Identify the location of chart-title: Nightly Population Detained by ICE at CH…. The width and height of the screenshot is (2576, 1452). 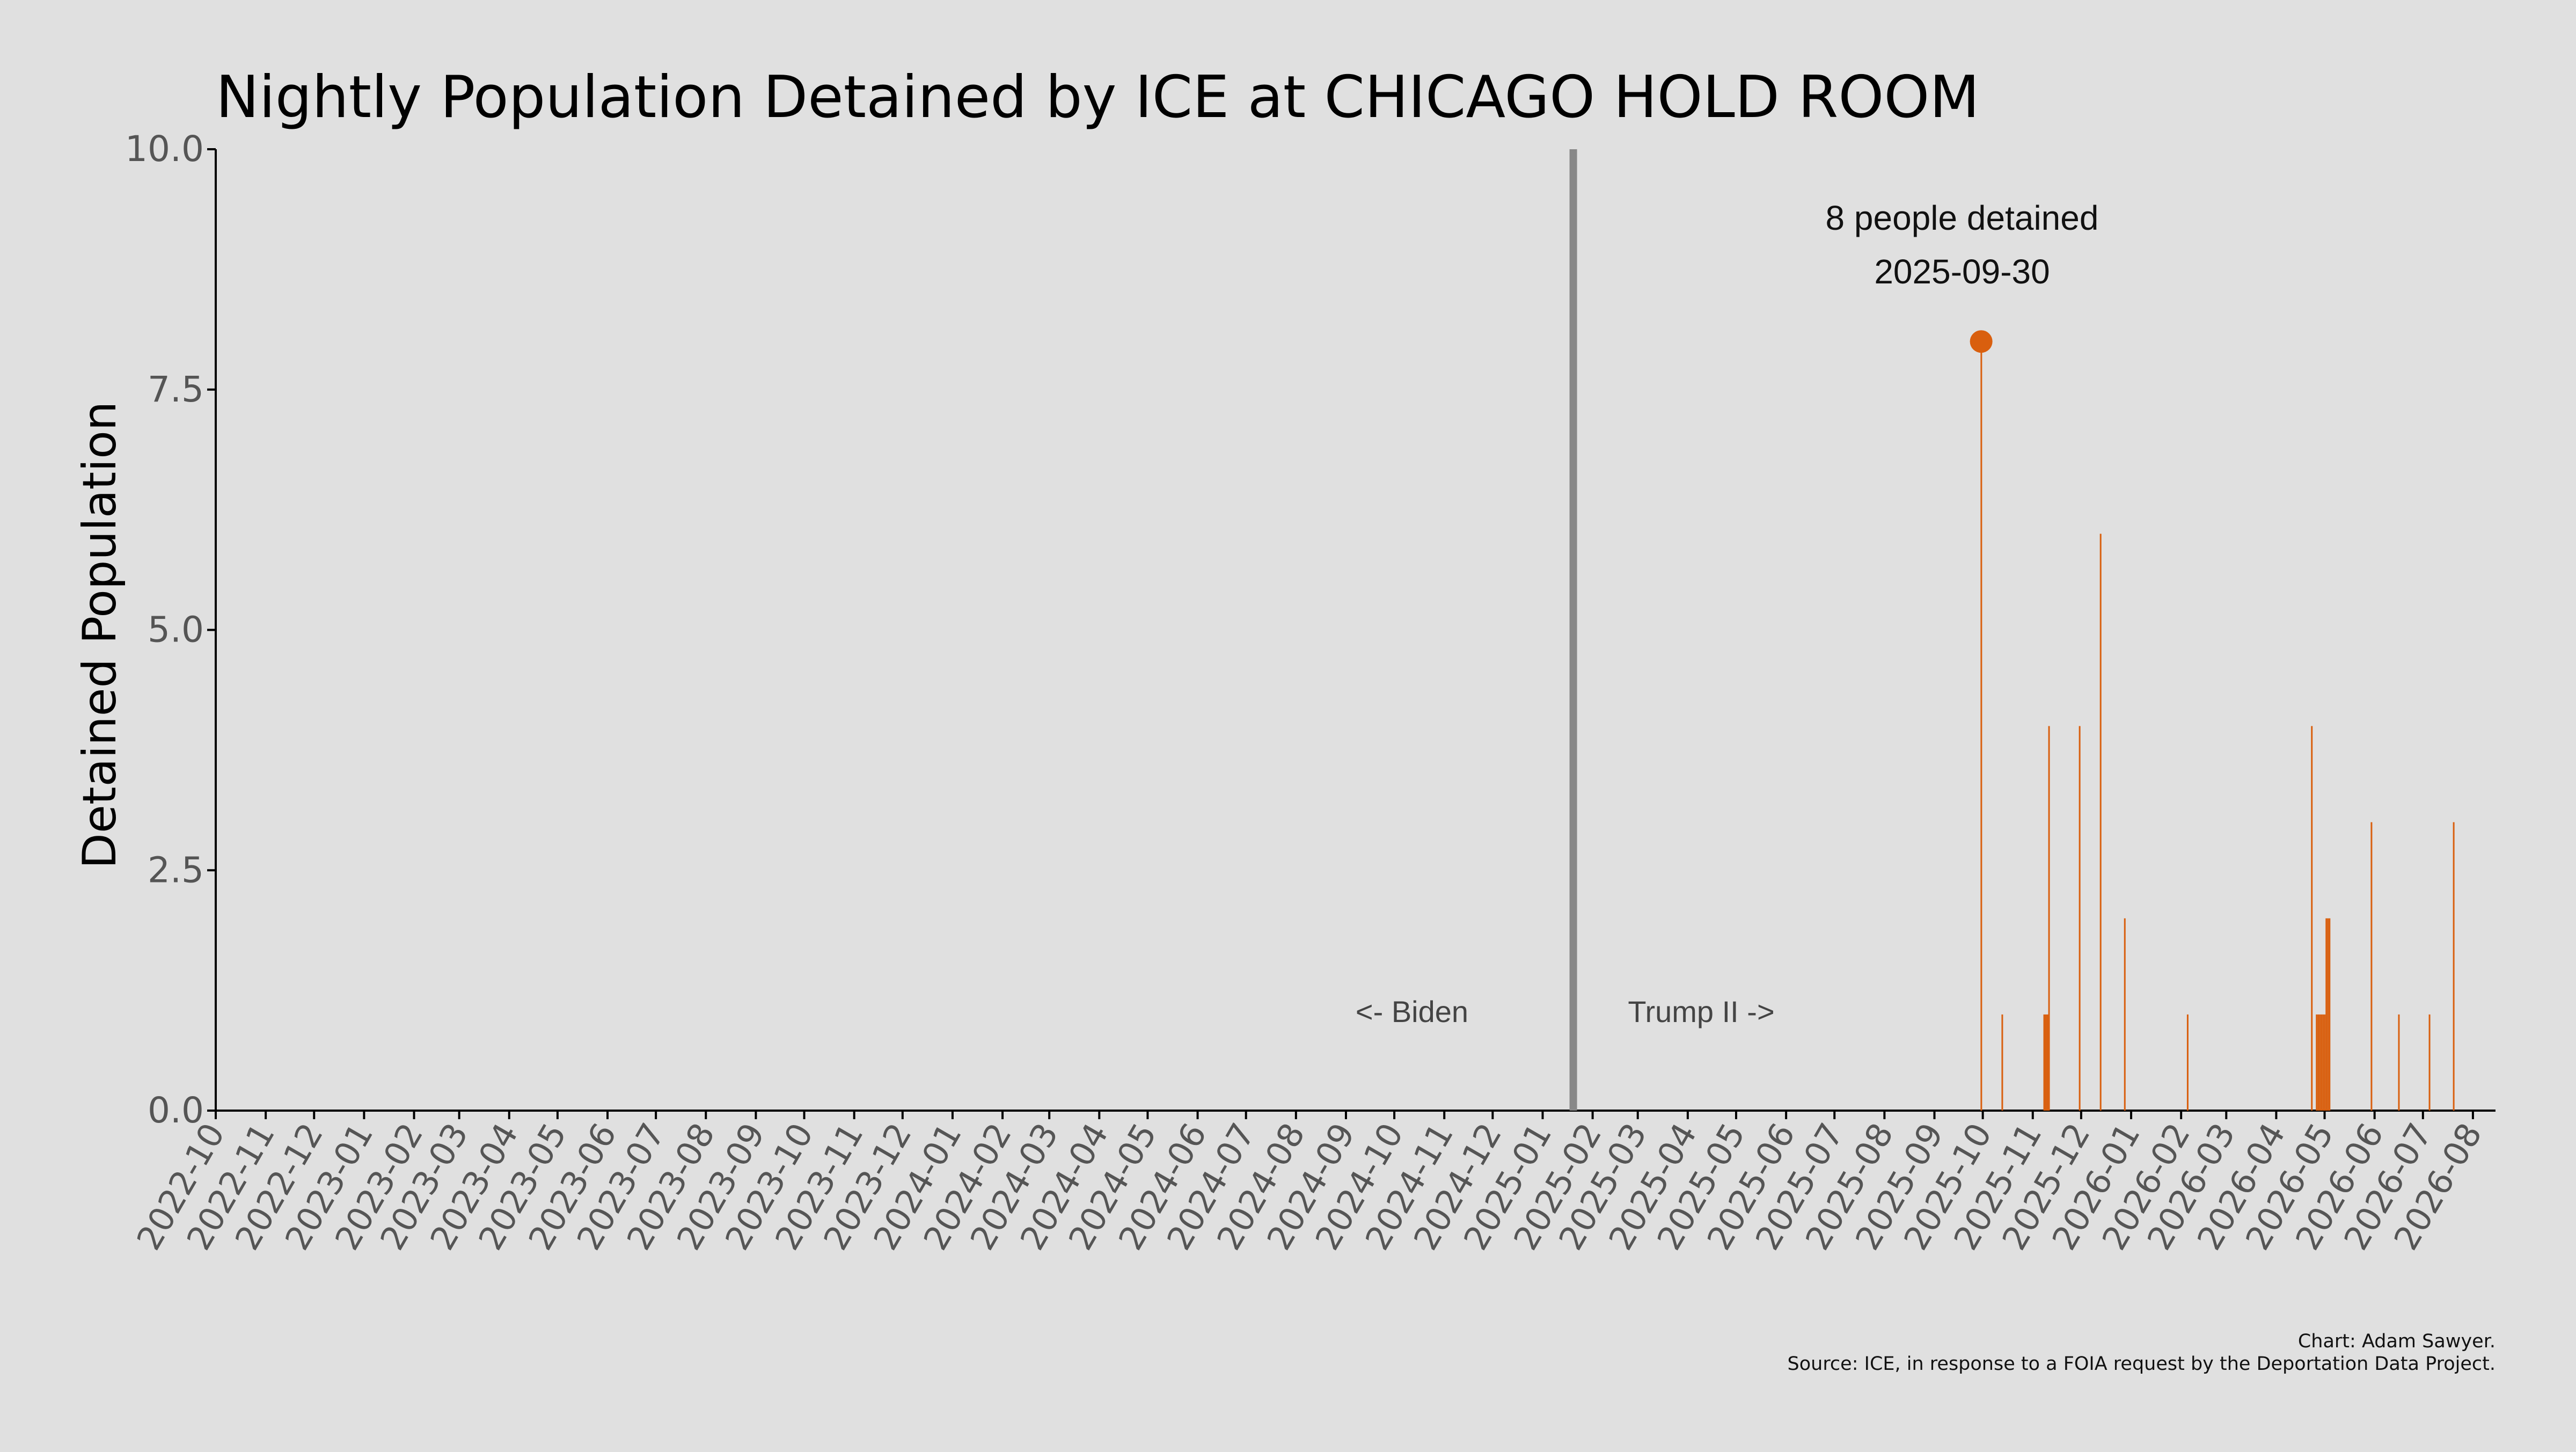
(1098, 97).